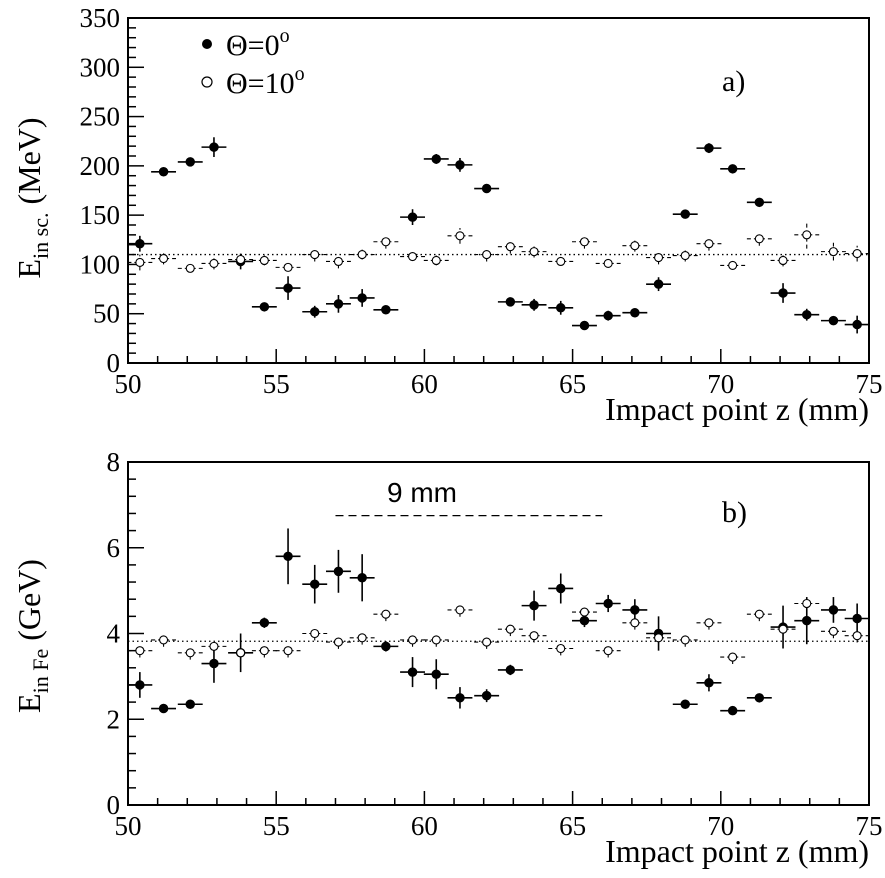  What do you see at coordinates (258, 43) in the screenshot?
I see `legend-label-0: Θ=0o` at bounding box center [258, 43].